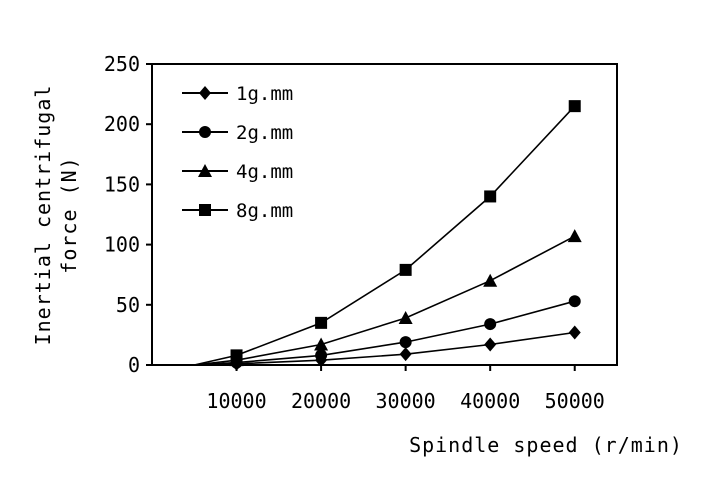  I want to click on y-tick-label: 0, so click(134, 365).